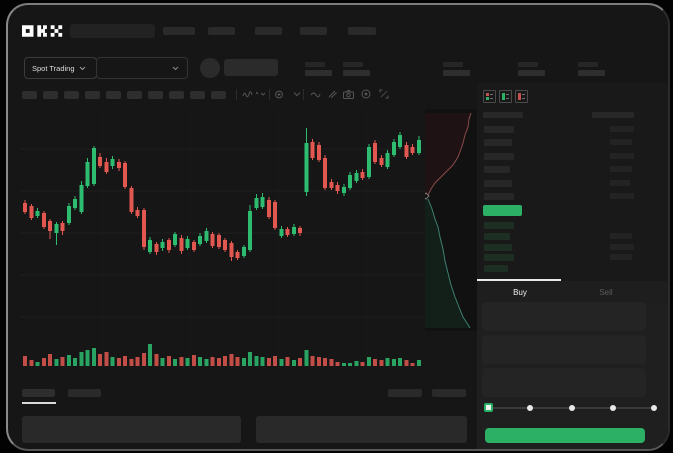 Image resolution: width=673 pixels, height=453 pixels. I want to click on last-price-bar, so click(502, 210).